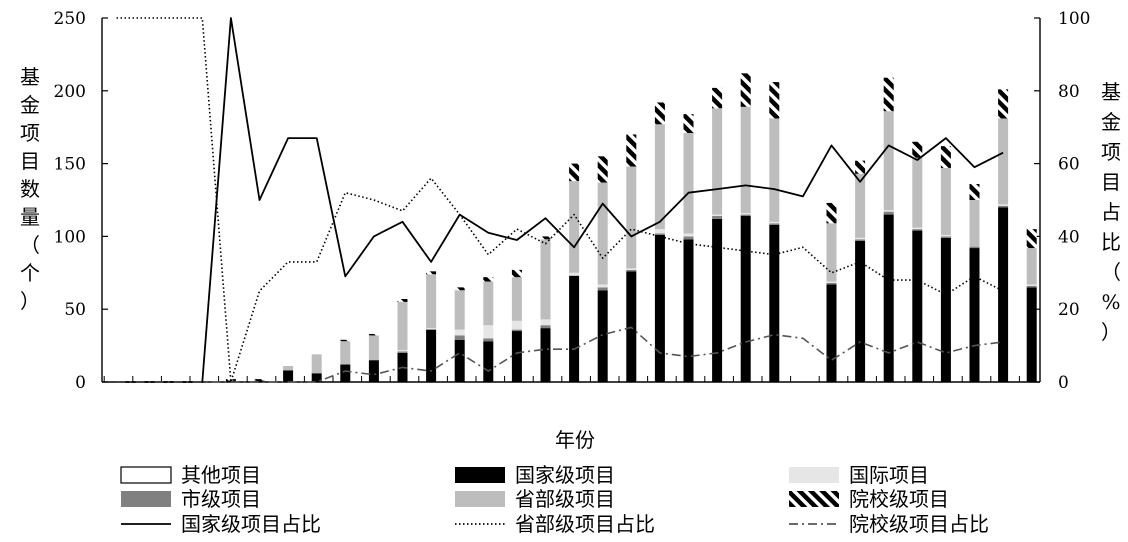 This screenshot has height=542, width=1128. I want to click on y-axis-label-left: 基金项目数量（个）, so click(30, 189).